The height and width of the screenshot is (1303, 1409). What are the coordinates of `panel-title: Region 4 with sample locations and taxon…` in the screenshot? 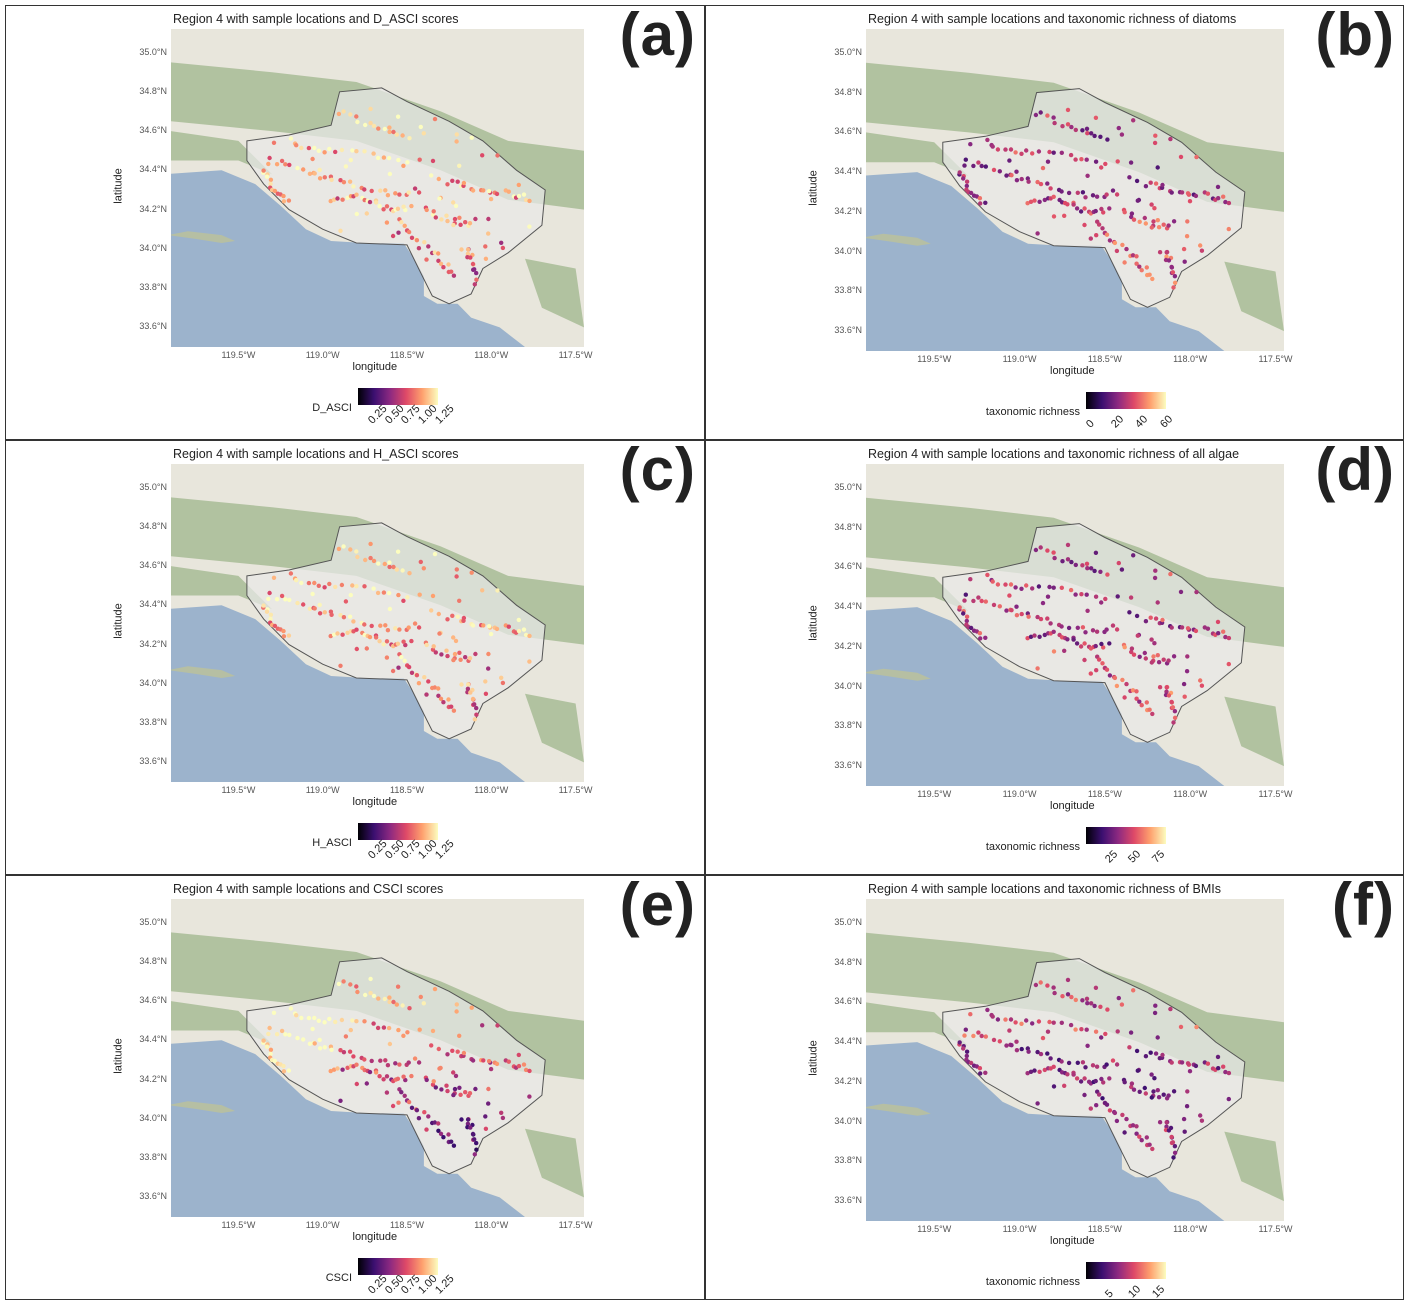 It's located at (1053, 454).